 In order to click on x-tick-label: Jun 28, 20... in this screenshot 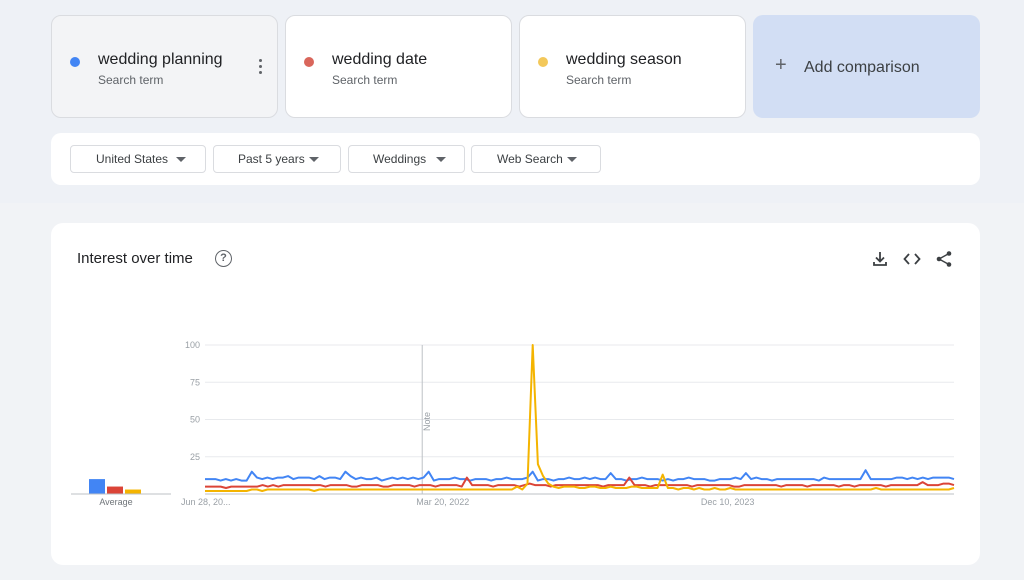, I will do `click(206, 502)`.